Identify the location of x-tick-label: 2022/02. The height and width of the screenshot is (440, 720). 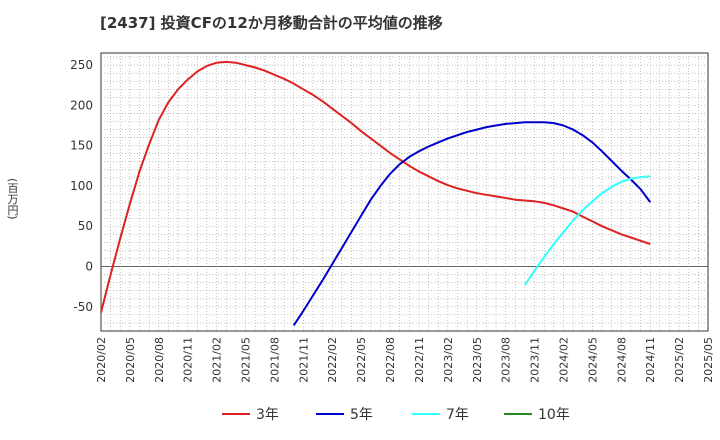
(332, 360).